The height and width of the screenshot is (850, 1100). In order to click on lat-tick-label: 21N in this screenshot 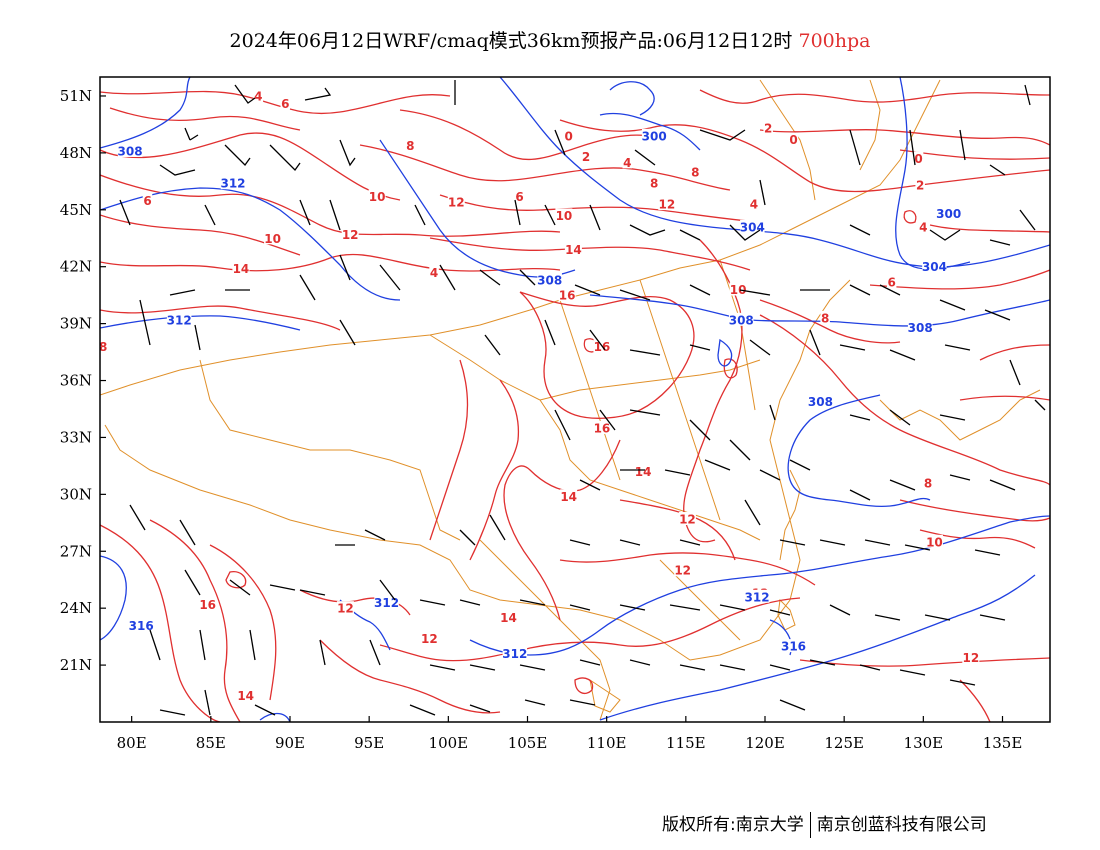, I will do `click(76, 665)`.